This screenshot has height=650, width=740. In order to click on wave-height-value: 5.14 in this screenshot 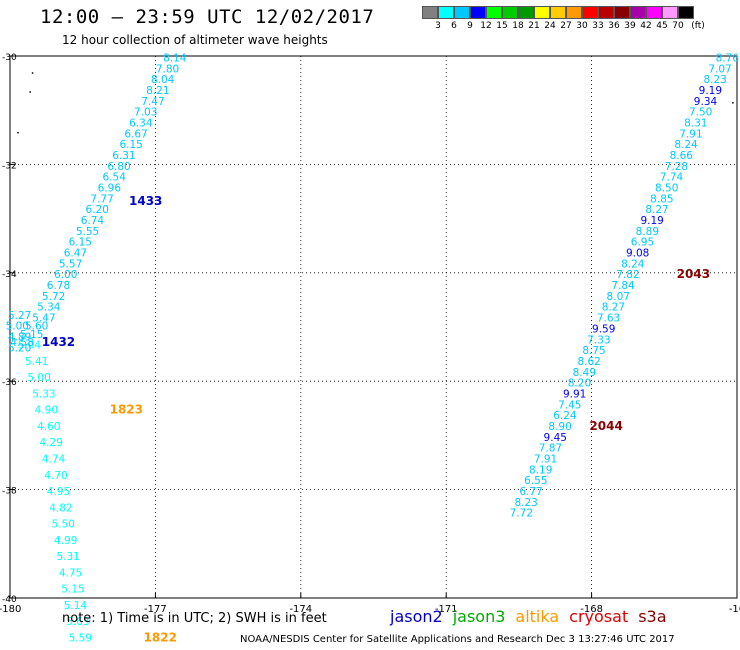, I will do `click(76, 606)`.